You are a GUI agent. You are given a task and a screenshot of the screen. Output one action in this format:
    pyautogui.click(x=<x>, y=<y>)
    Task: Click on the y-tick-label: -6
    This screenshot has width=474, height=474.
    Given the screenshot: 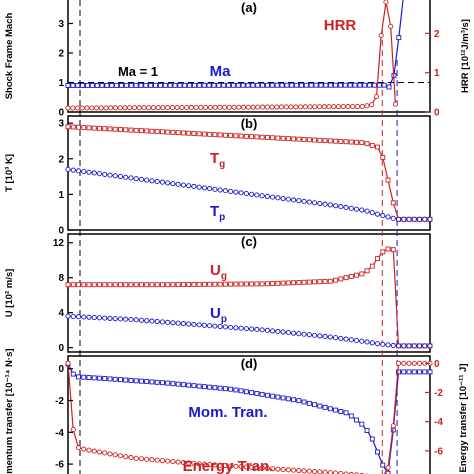 What is the action you would take?
    pyautogui.click(x=59, y=465)
    